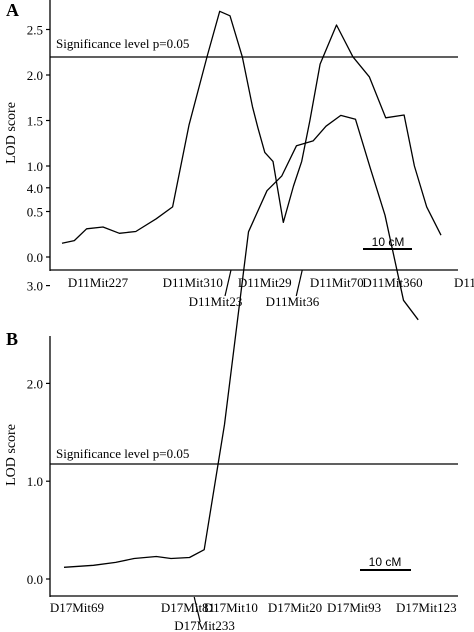 The image size is (474, 632). I want to click on scale-bar-b: 10 cM, so click(385, 563).